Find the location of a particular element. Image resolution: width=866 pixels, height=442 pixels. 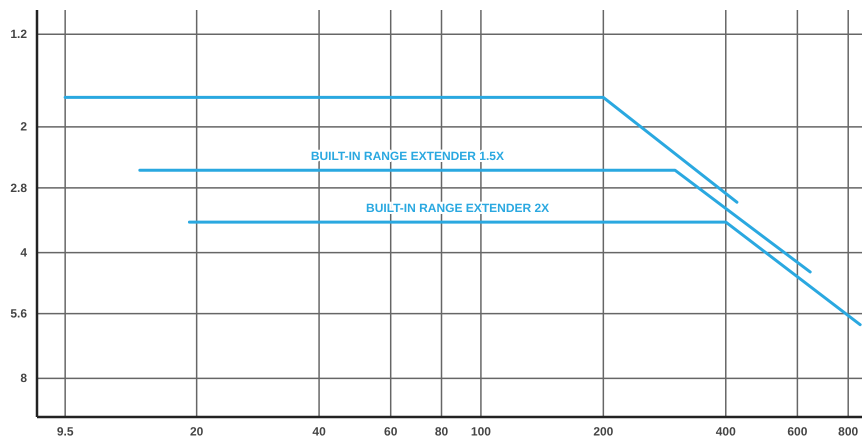

y-tick-label: 5.6 is located at coordinates (19, 313).